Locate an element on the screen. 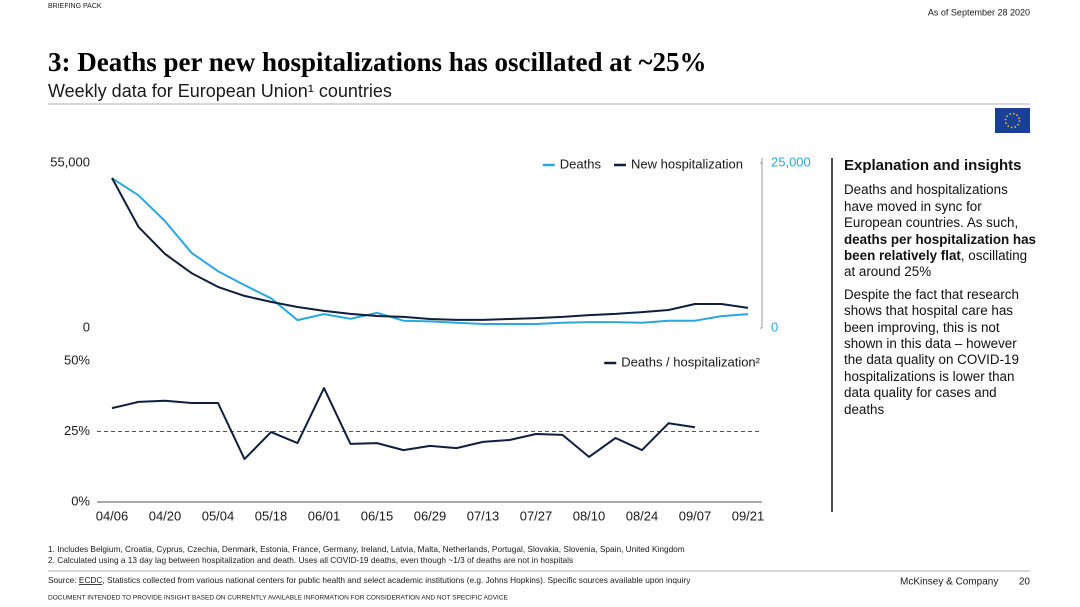 This screenshot has width=1080, height=607. x-tick-label: 09/21 is located at coordinates (748, 515).